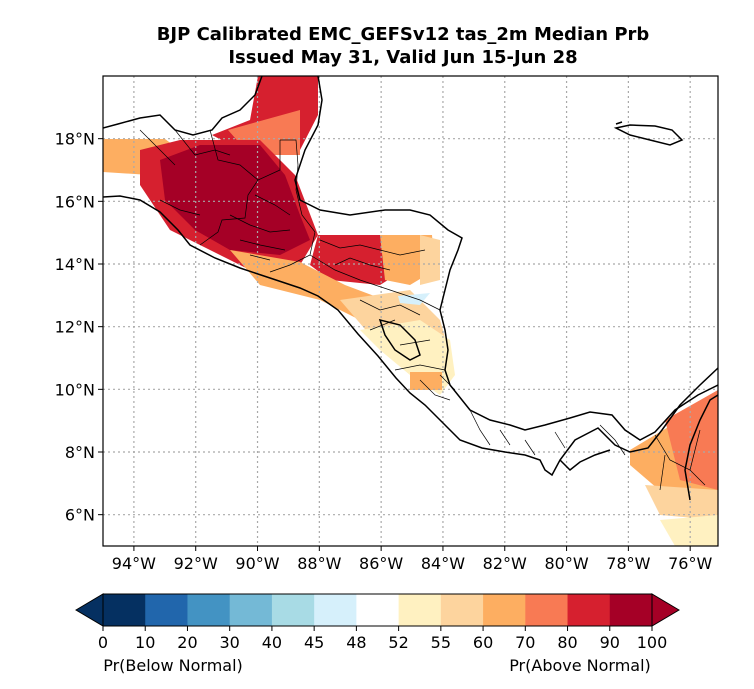 This screenshot has width=754, height=689. Describe the element at coordinates (619, 123) in the screenshot. I see `island-cayman` at that location.